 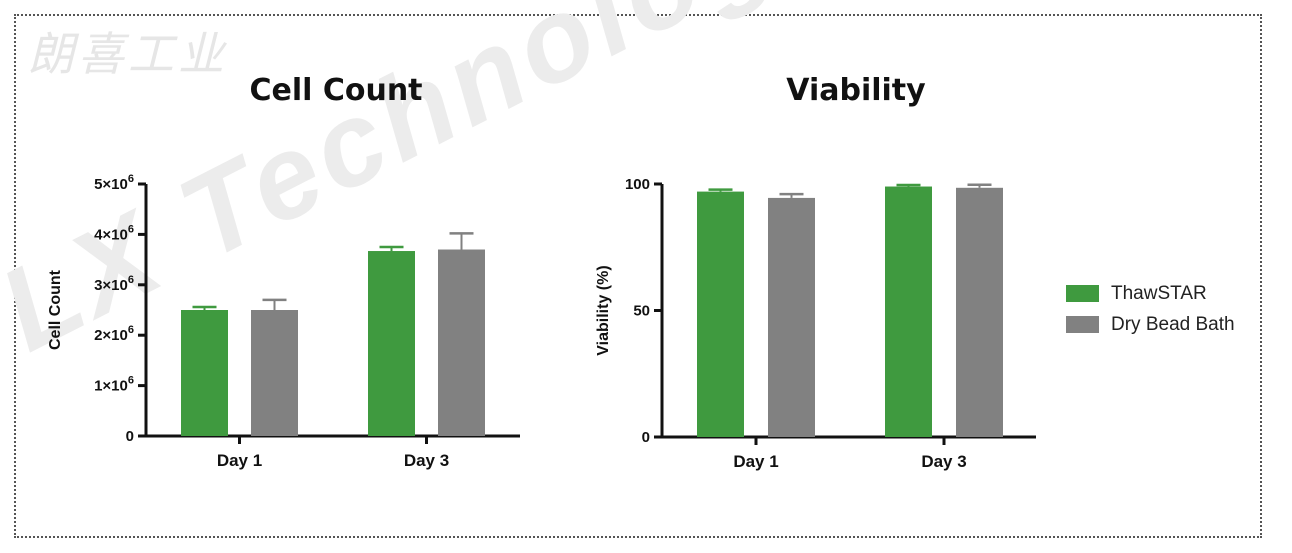 I want to click on legend: ThawSTAR Dry Bead Bath, so click(x=1150, y=309).